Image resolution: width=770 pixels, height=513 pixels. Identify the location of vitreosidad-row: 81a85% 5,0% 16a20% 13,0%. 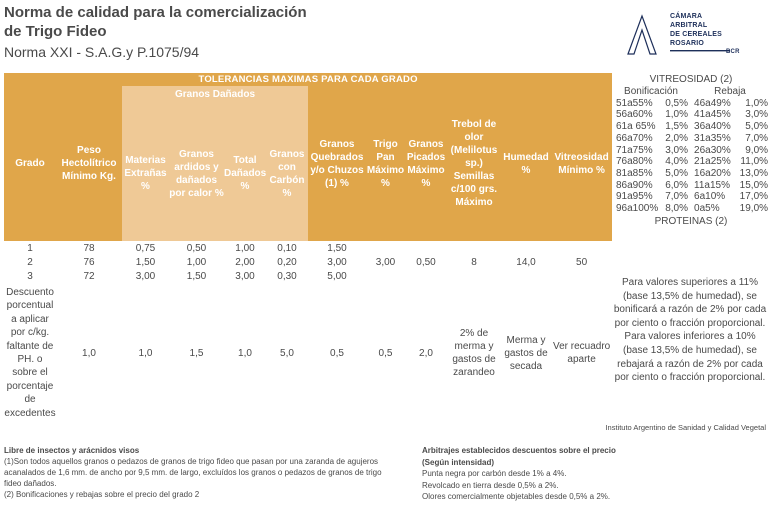
(691, 174).